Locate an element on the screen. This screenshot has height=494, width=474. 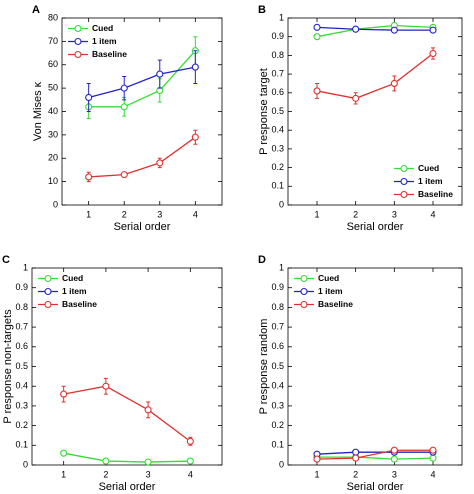
y-tick-label: 0.1 is located at coordinates (21, 445).